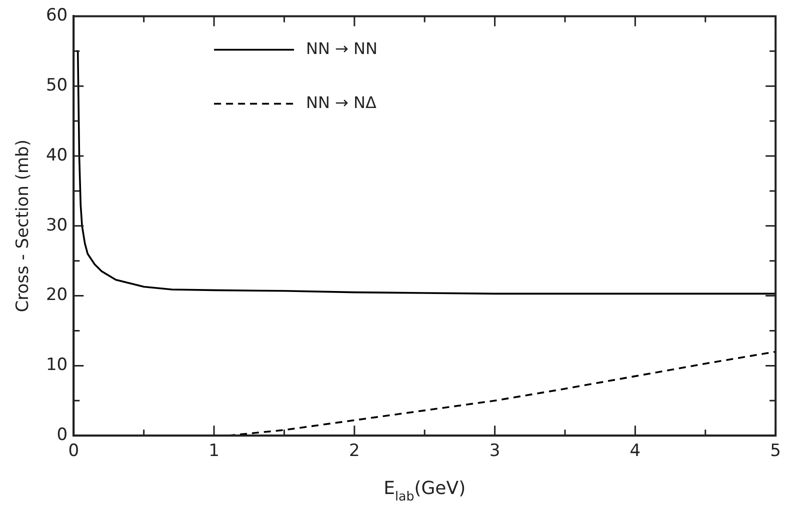  I want to click on y-tick-label: 60, so click(57, 16).